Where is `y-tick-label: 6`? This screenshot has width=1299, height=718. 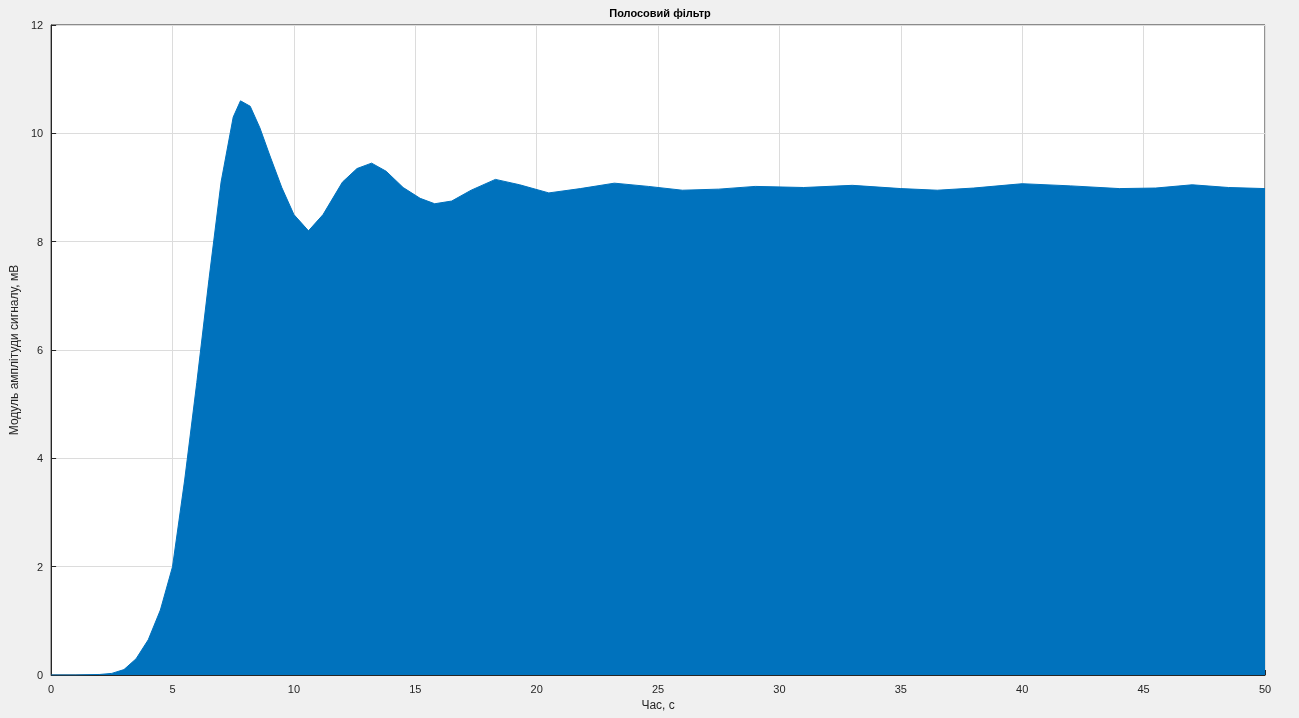
y-tick-label: 6 is located at coordinates (40, 350).